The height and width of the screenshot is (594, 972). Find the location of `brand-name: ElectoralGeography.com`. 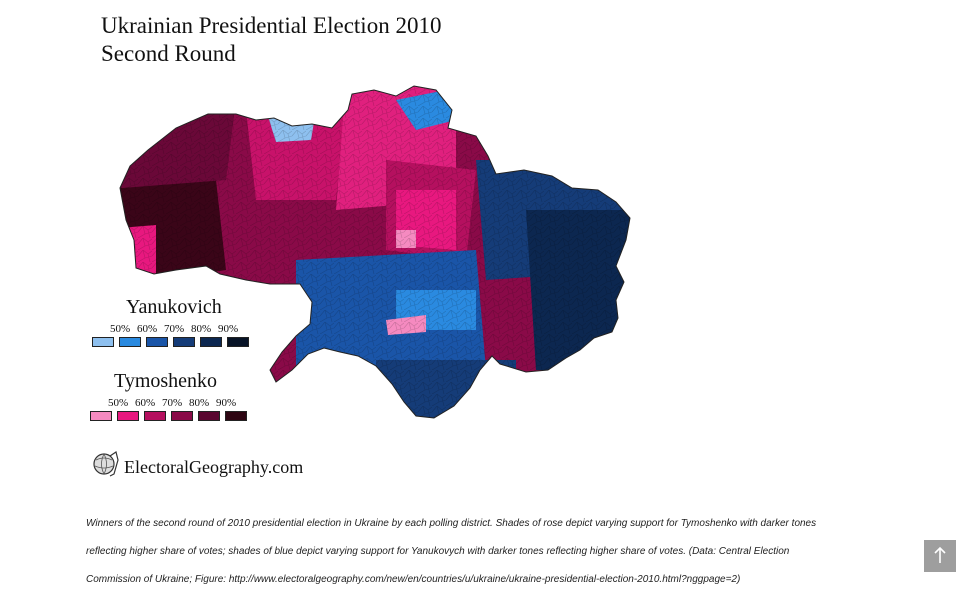

brand-name: ElectoralGeography.com is located at coordinates (214, 467).